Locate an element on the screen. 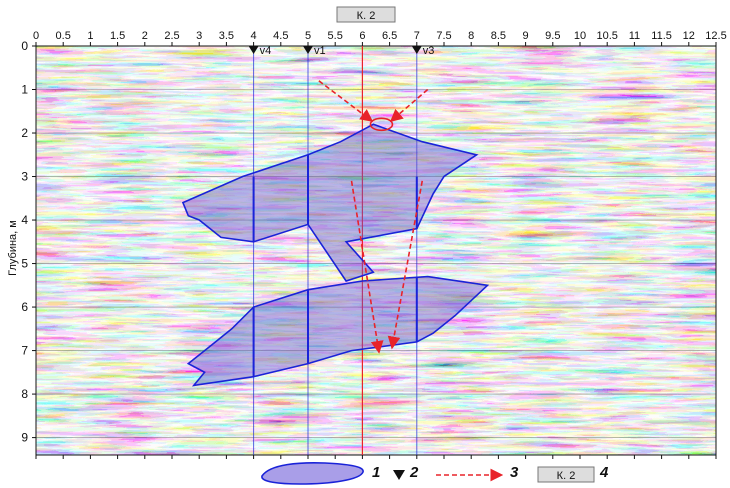  x-tick-label: 6.5 is located at coordinates (389, 36).